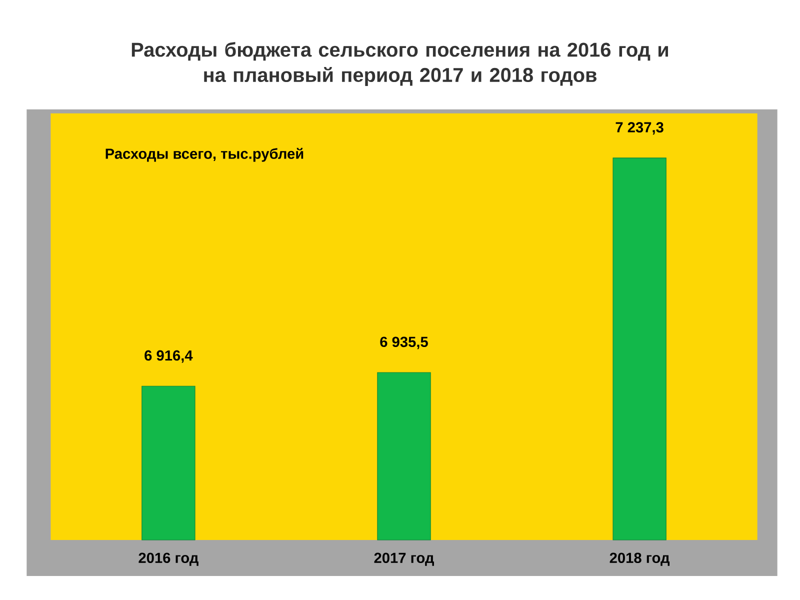 The image size is (800, 600). What do you see at coordinates (168, 356) in the screenshot?
I see `data-label: 6 916,4` at bounding box center [168, 356].